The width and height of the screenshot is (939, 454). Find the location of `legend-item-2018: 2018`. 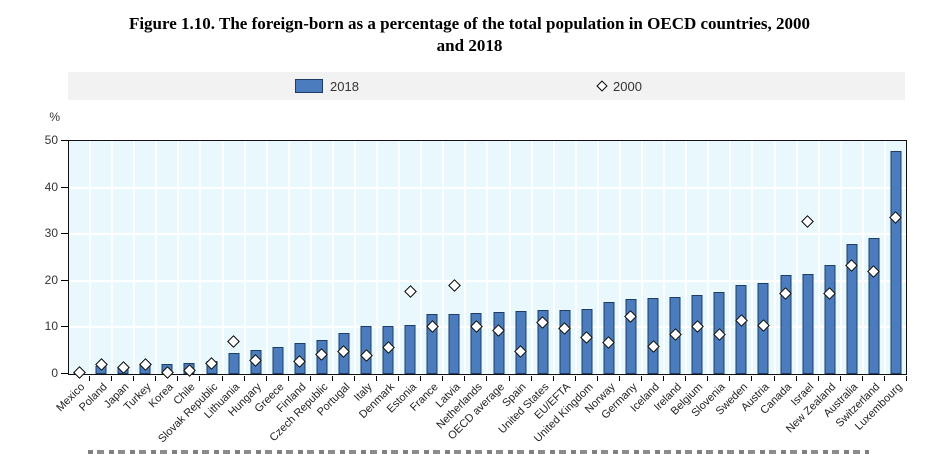

legend-item-2018: 2018 is located at coordinates (327, 86).